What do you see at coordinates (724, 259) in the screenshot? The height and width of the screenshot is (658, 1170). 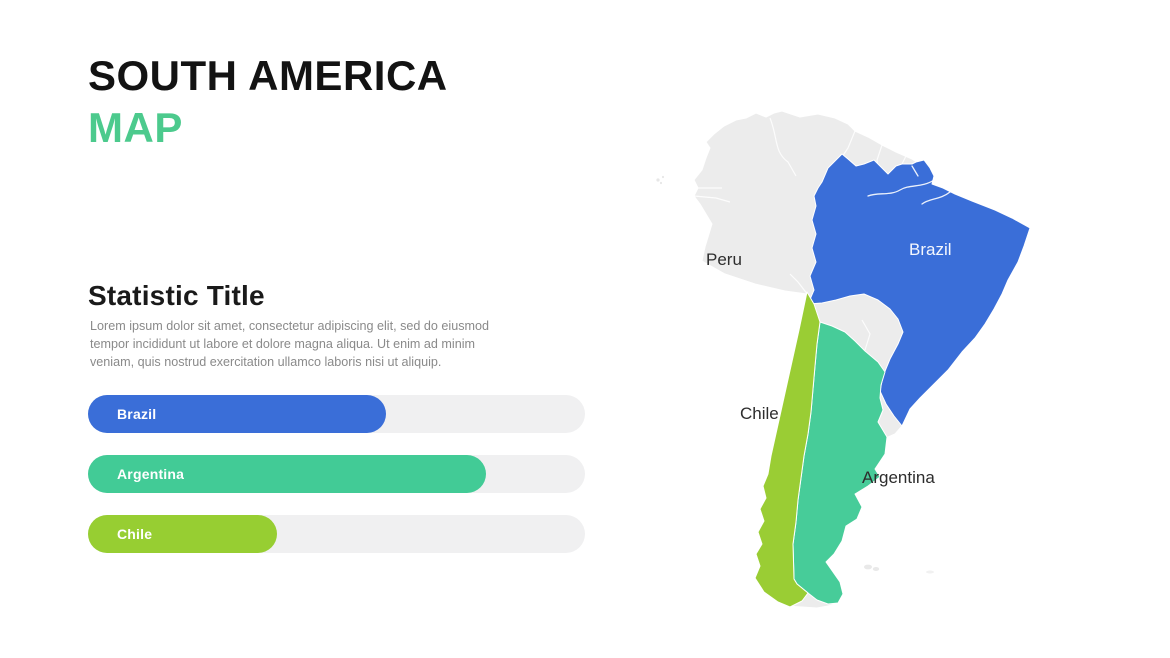 I see `map-label-peru: Peru` at bounding box center [724, 259].